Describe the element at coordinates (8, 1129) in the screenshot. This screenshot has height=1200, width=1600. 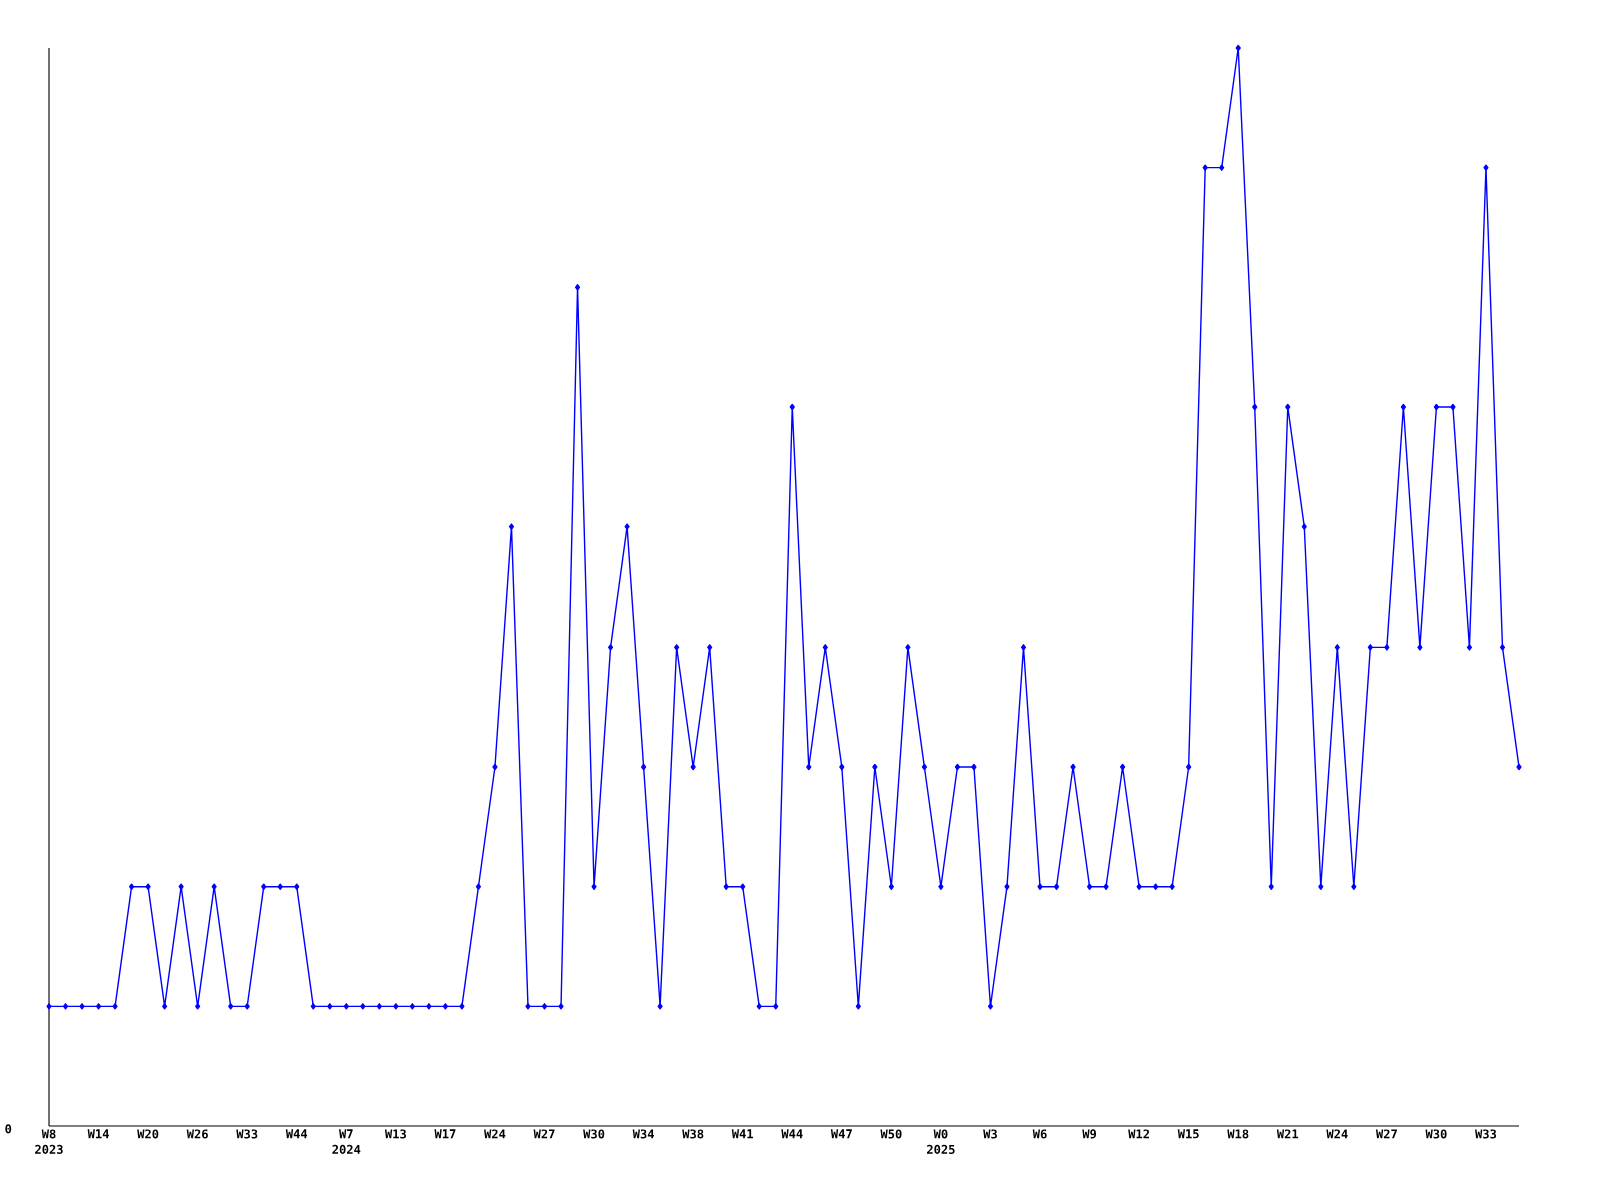
I see `text: 0` at that location.